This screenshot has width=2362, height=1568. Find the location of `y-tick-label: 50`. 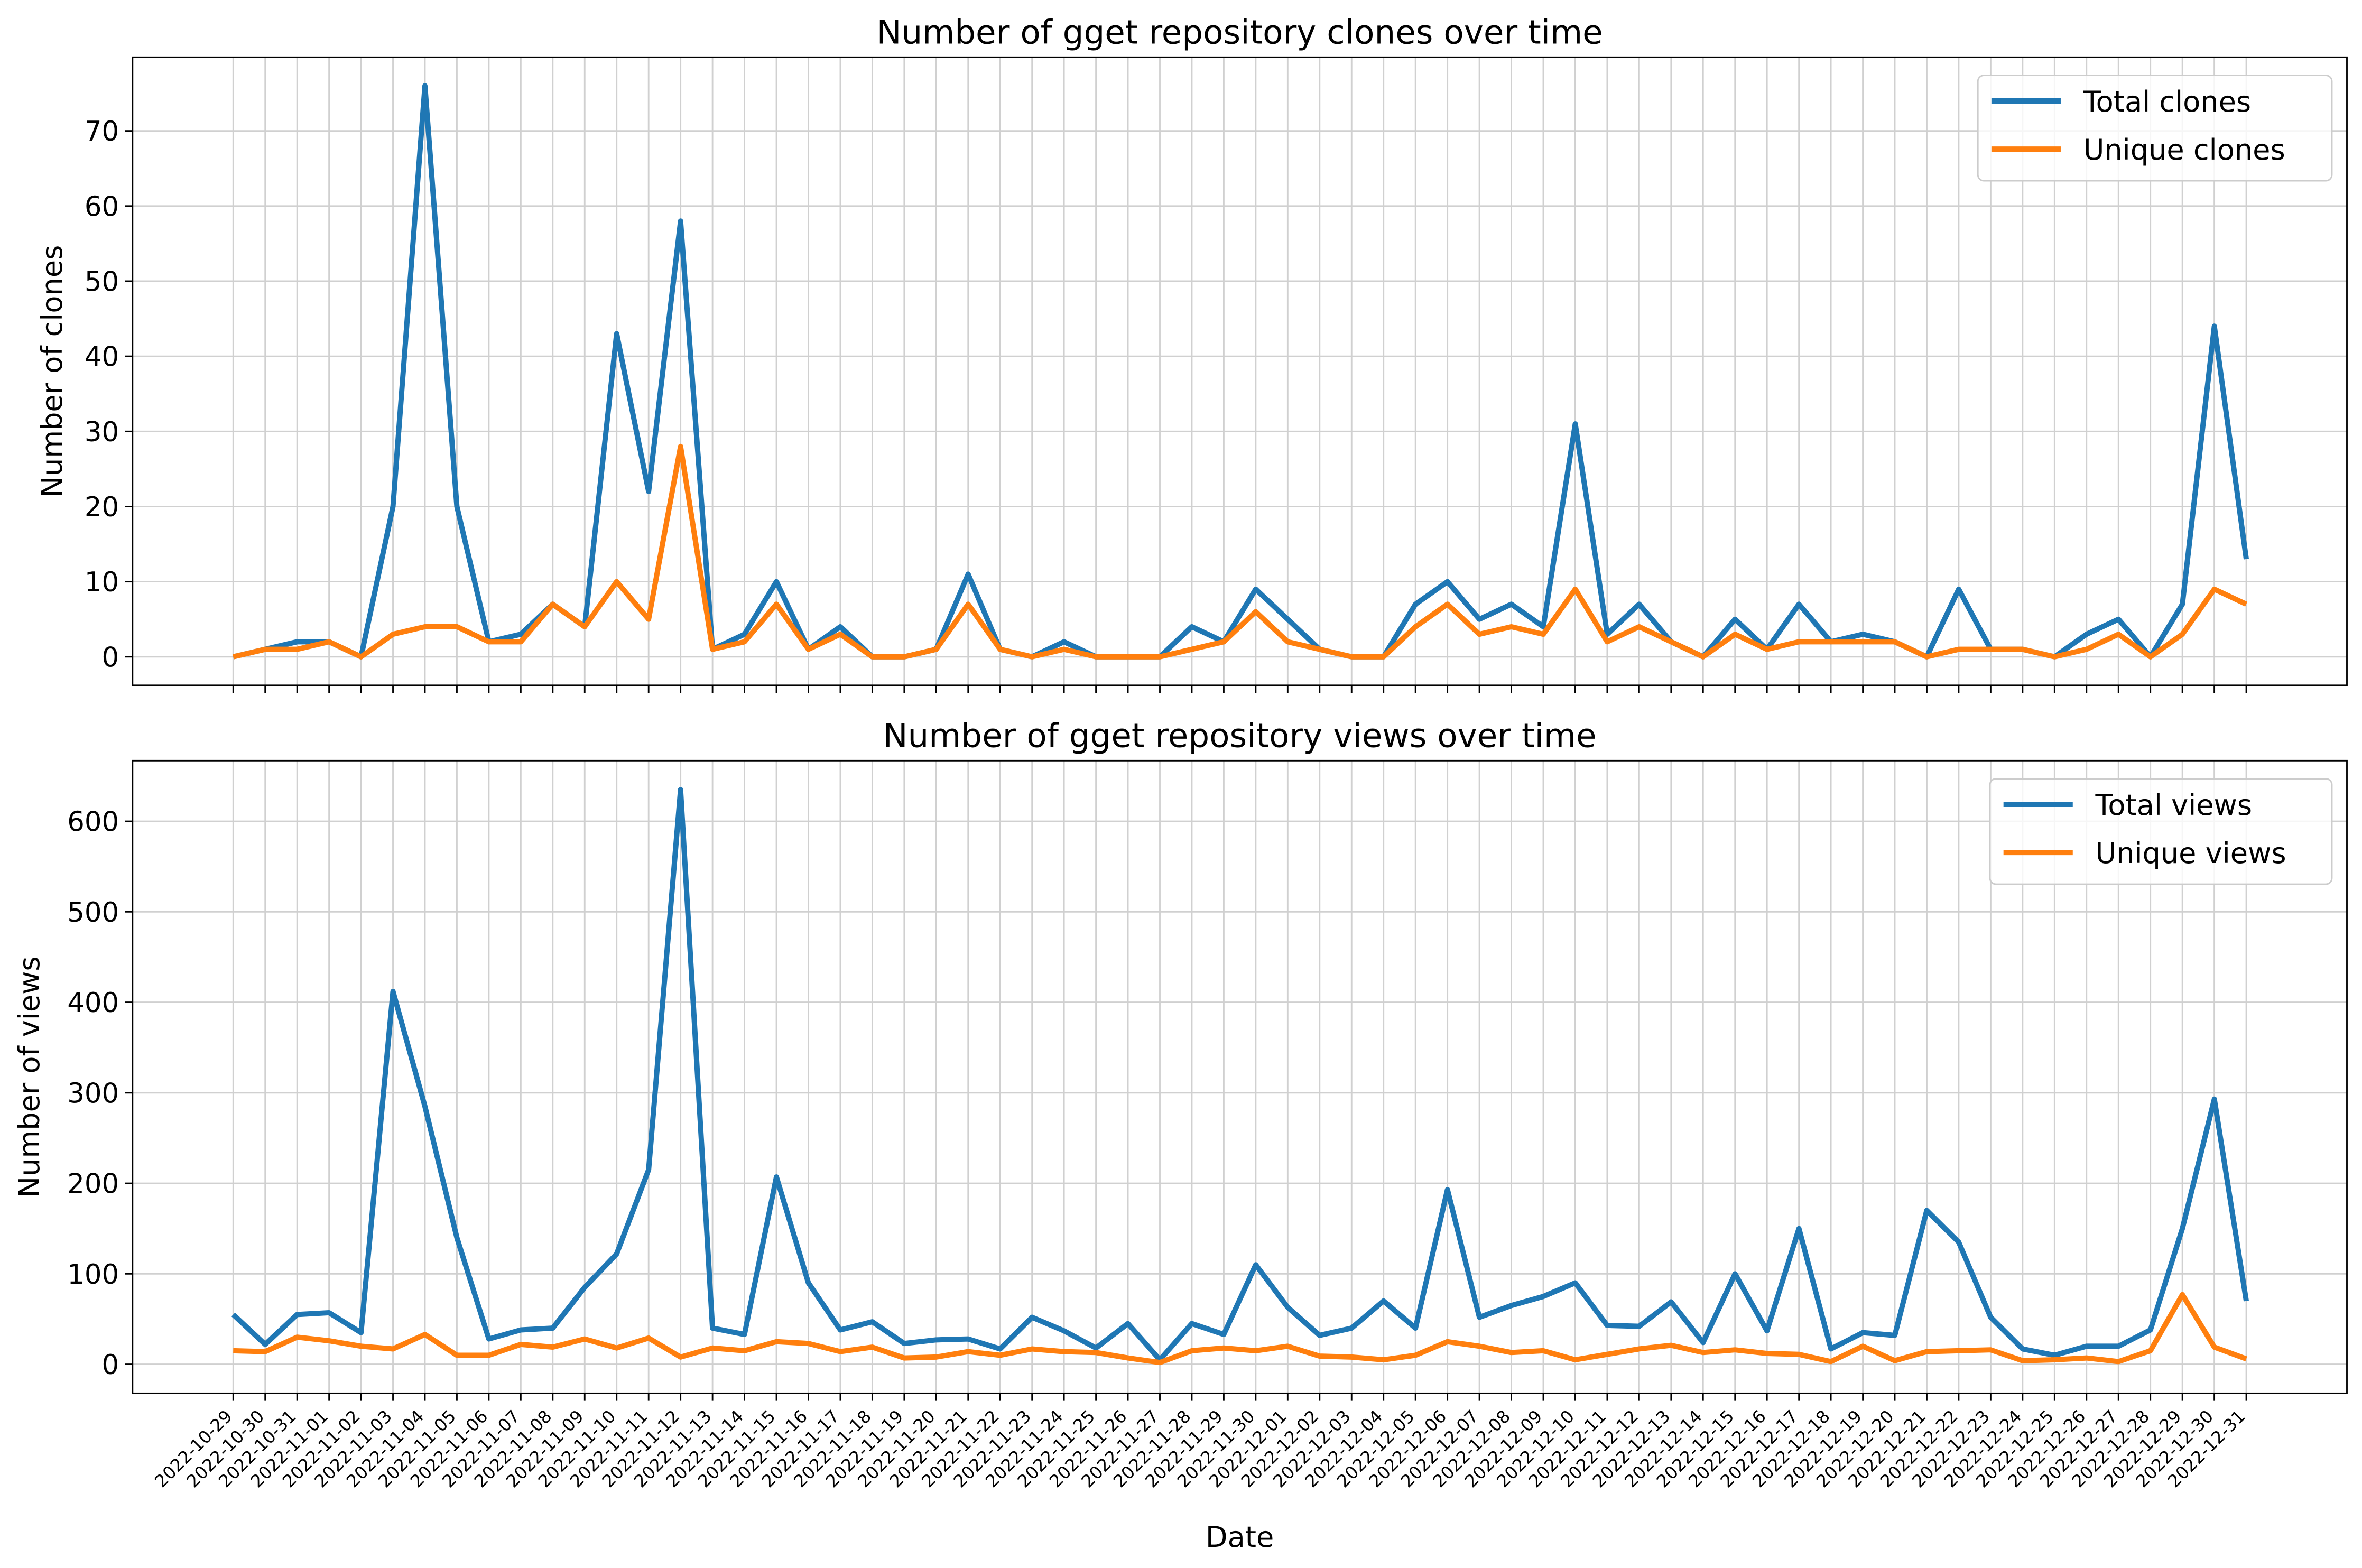

y-tick-label: 50 is located at coordinates (102, 282).